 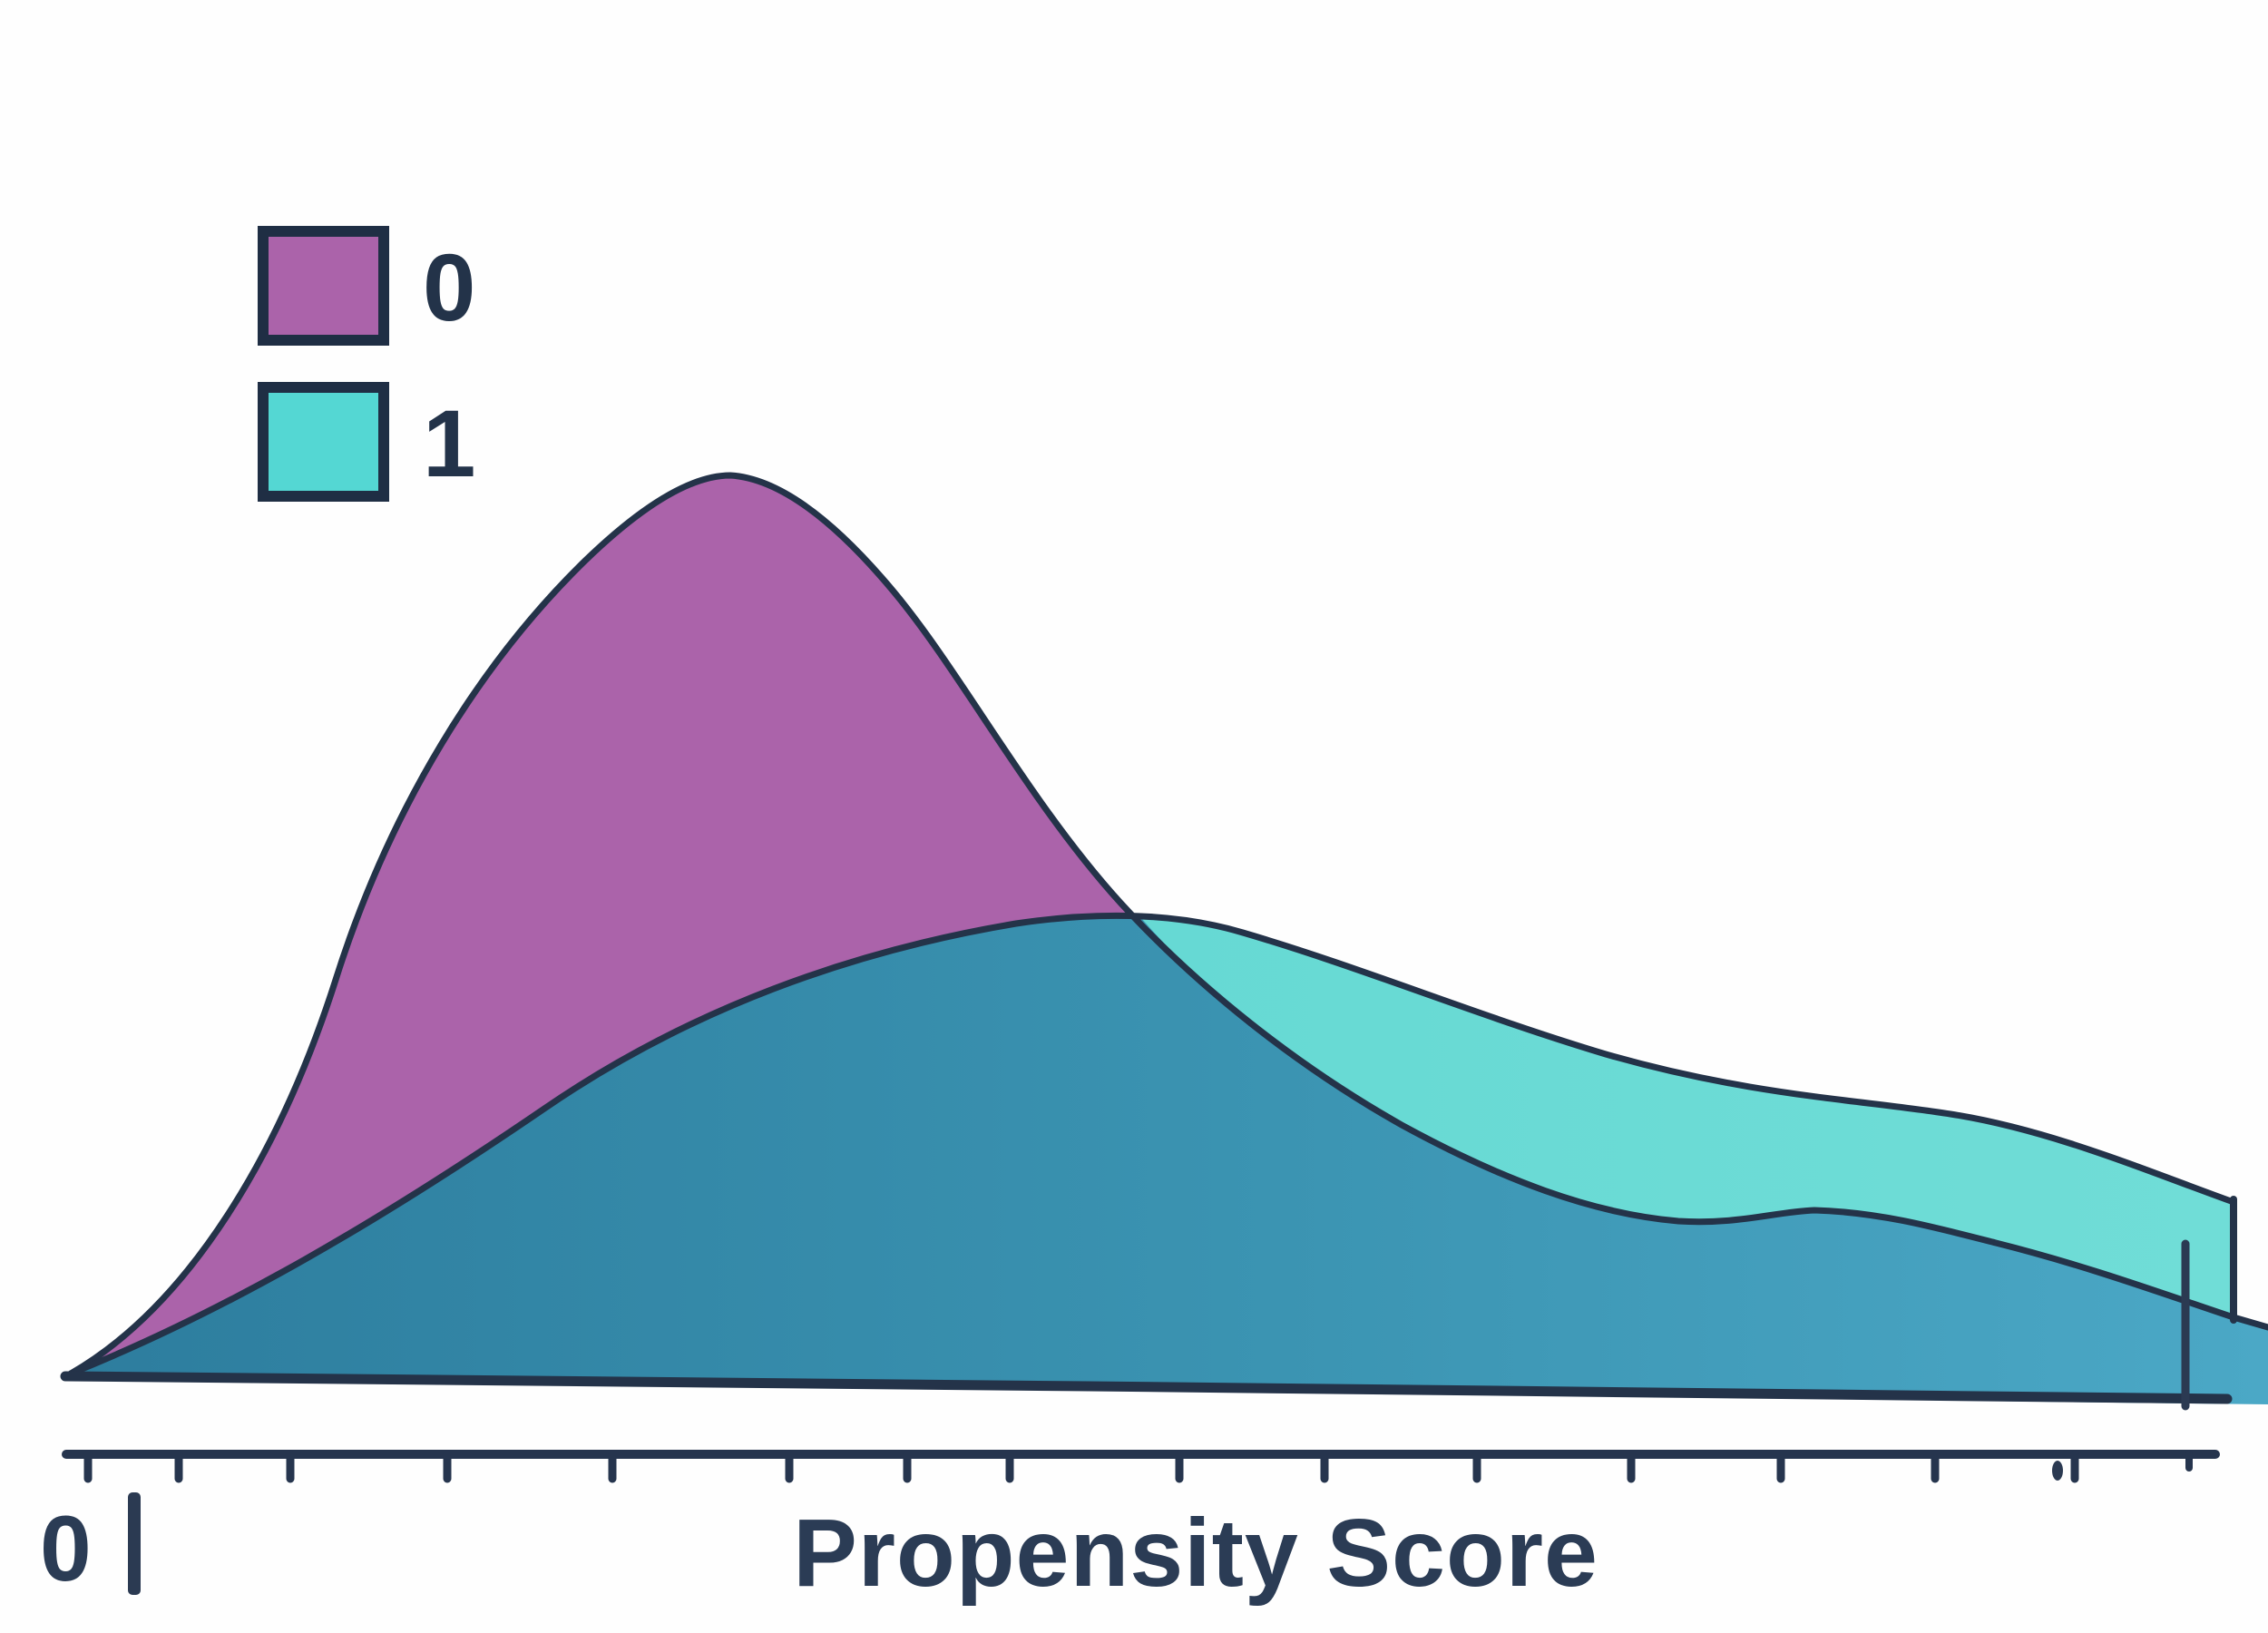 What do you see at coordinates (66, 1548) in the screenshot?
I see `x-axis-origin-label: 0` at bounding box center [66, 1548].